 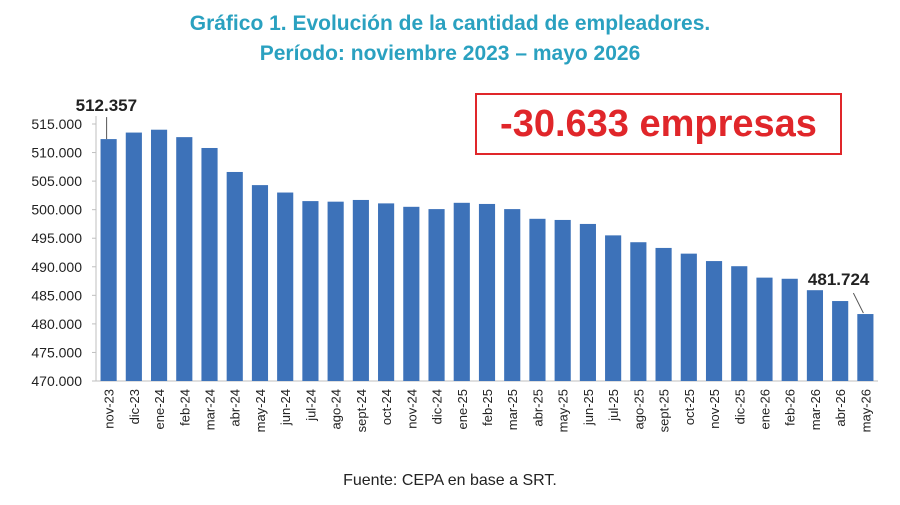 What do you see at coordinates (588, 407) in the screenshot?
I see `x-tick-label: jun-25` at bounding box center [588, 407].